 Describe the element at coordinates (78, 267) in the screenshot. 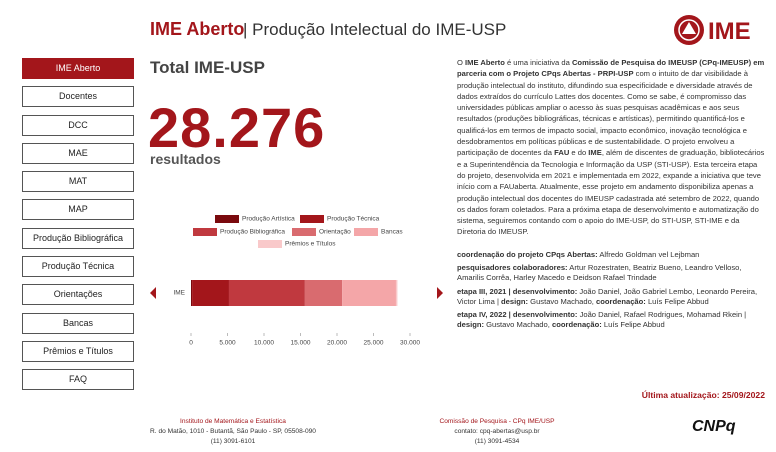

I see `nav-button: Produção Técnica` at that location.